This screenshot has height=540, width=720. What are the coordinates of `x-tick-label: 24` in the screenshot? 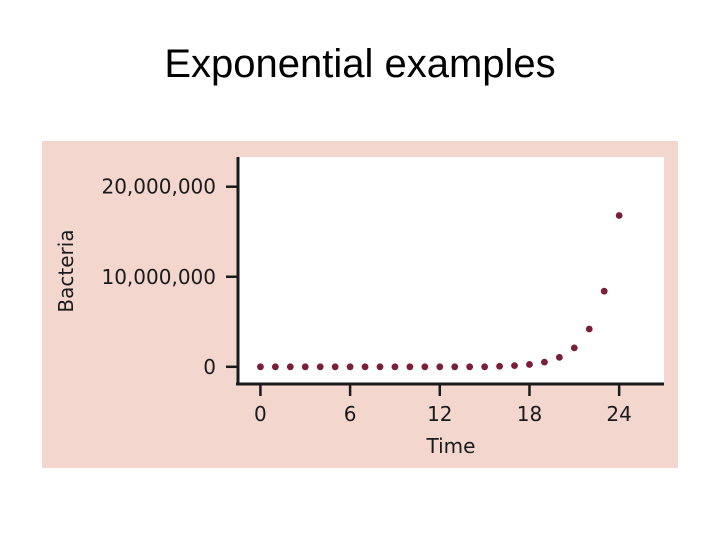 It's located at (618, 414).